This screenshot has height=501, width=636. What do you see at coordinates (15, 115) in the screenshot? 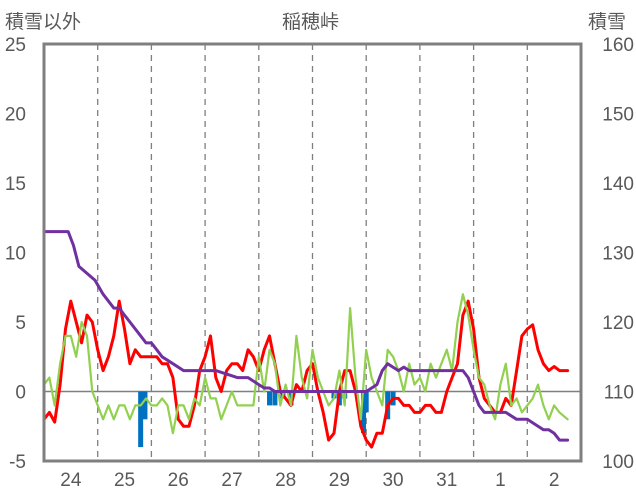
I see `left-tick-label: 20` at bounding box center [15, 115].